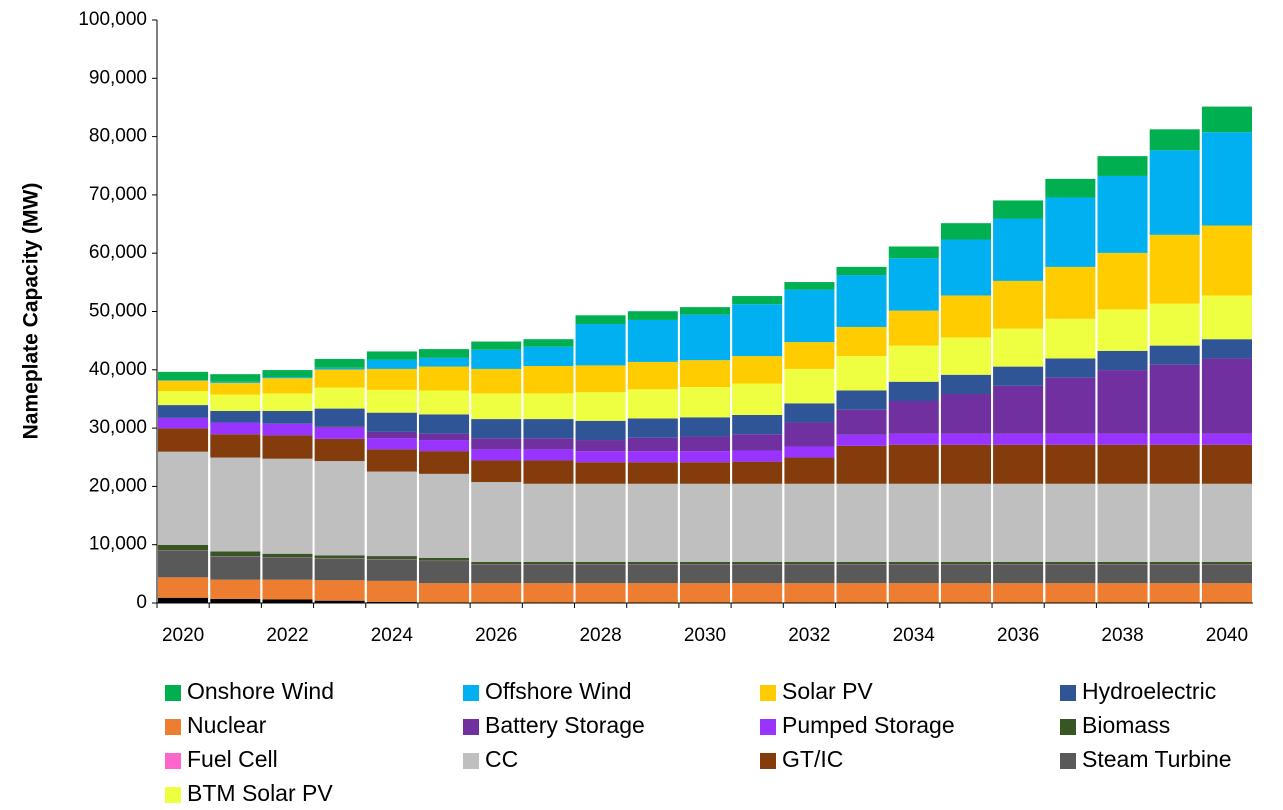 This screenshot has height=810, width=1283. I want to click on legend-label: Nuclear, so click(227, 725).